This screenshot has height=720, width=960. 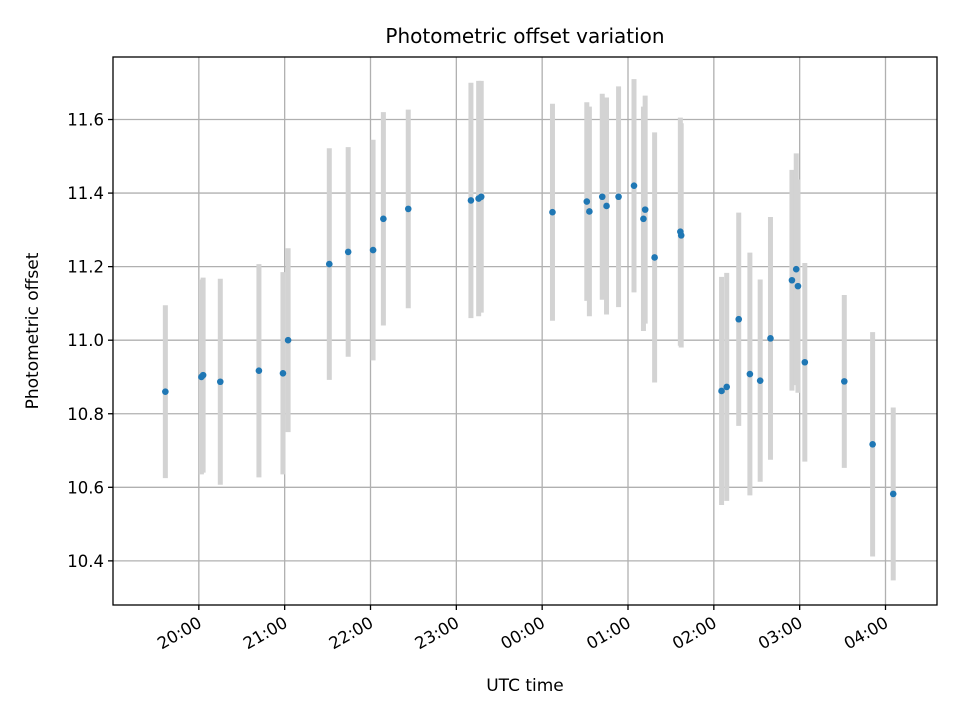 What do you see at coordinates (525, 686) in the screenshot?
I see `x-axis-label: UTC time` at bounding box center [525, 686].